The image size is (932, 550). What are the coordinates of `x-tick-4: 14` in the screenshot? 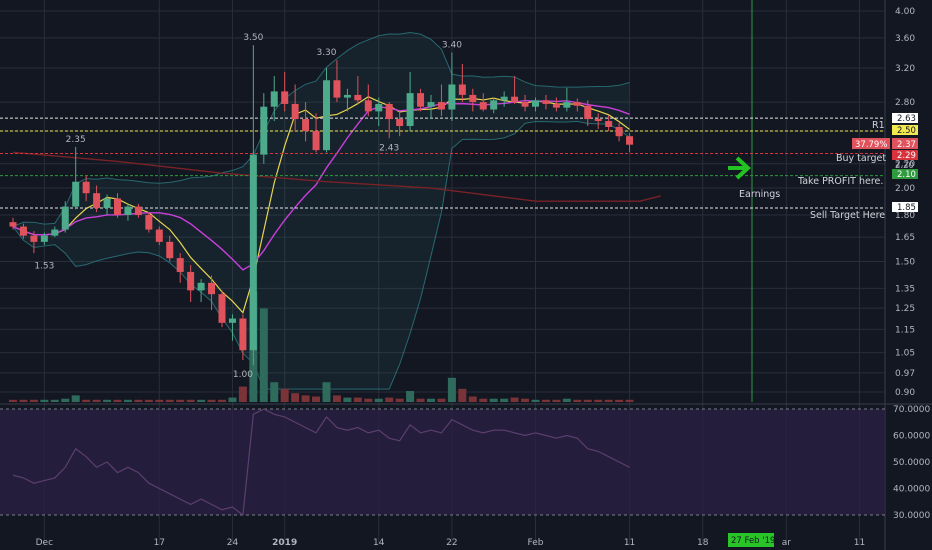 It's located at (379, 543).